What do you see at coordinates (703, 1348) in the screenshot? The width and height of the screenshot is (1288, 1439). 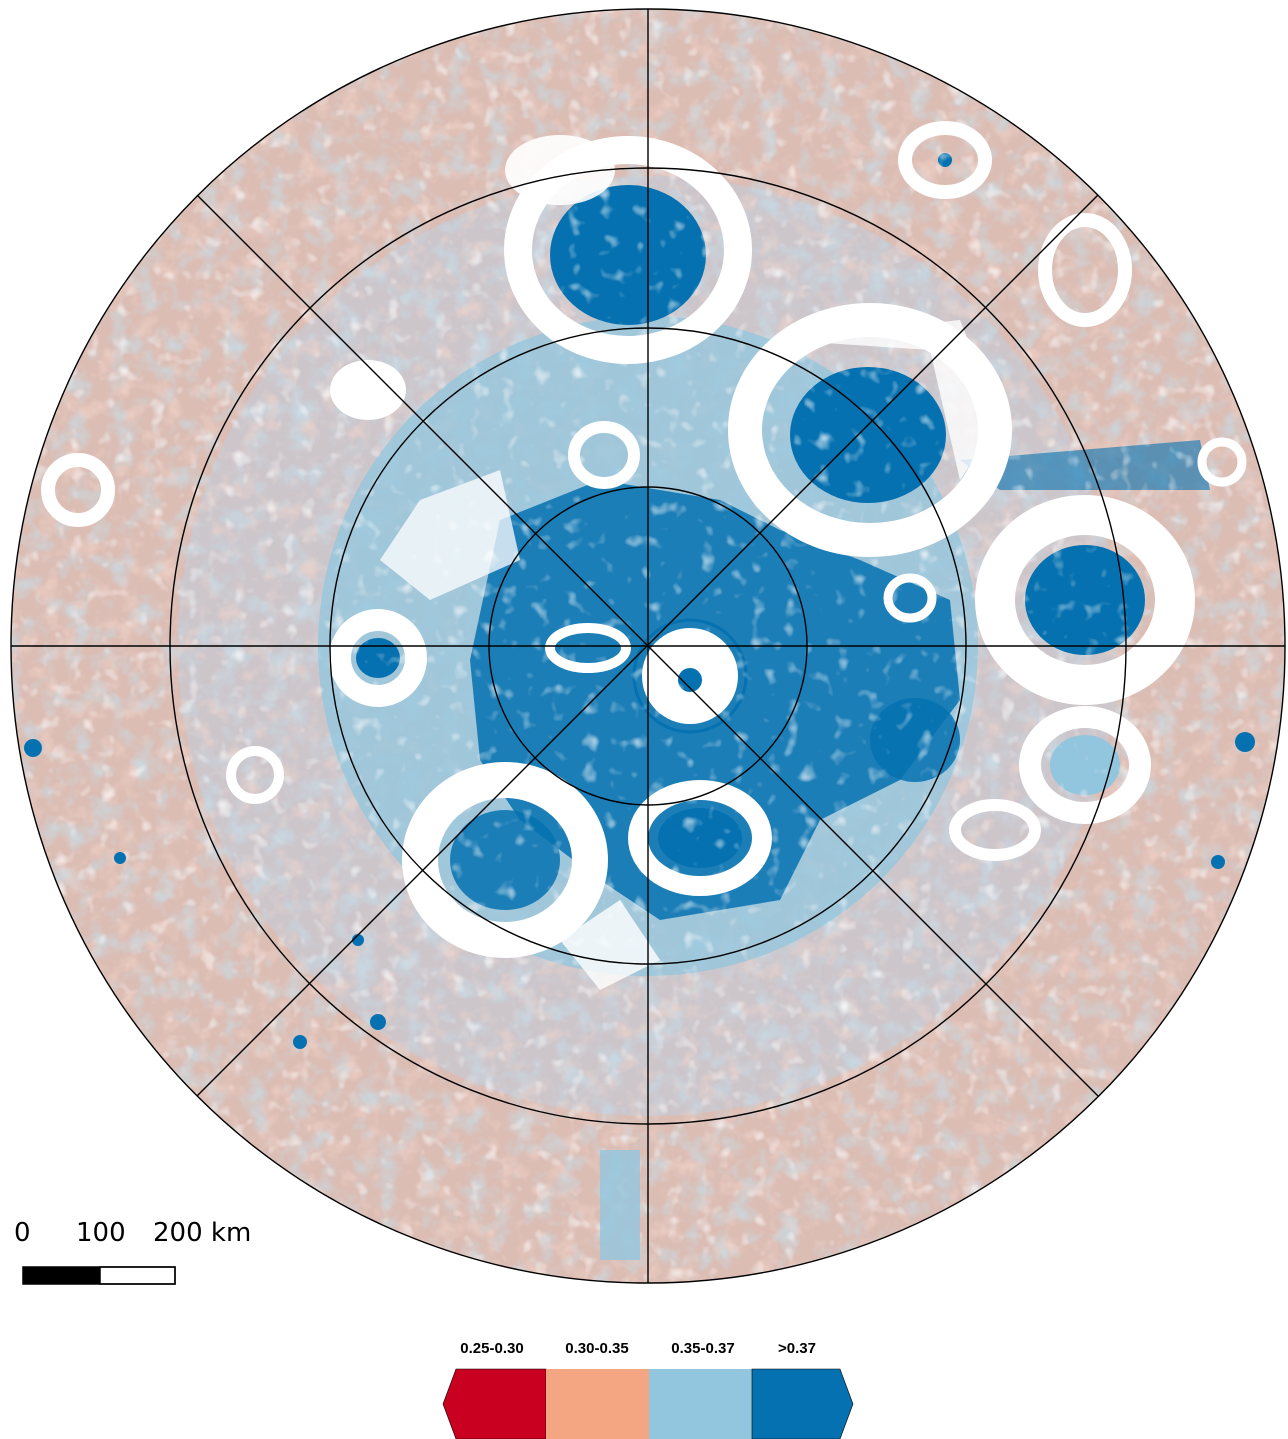 I see `legend-label-2: 0.35-0.37` at bounding box center [703, 1348].